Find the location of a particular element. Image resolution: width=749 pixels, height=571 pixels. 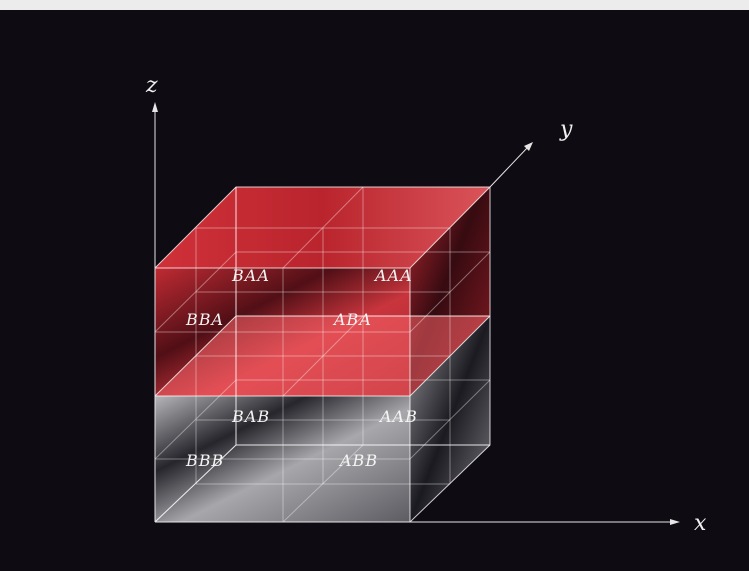

y-axis-line is located at coordinates (509, 167).